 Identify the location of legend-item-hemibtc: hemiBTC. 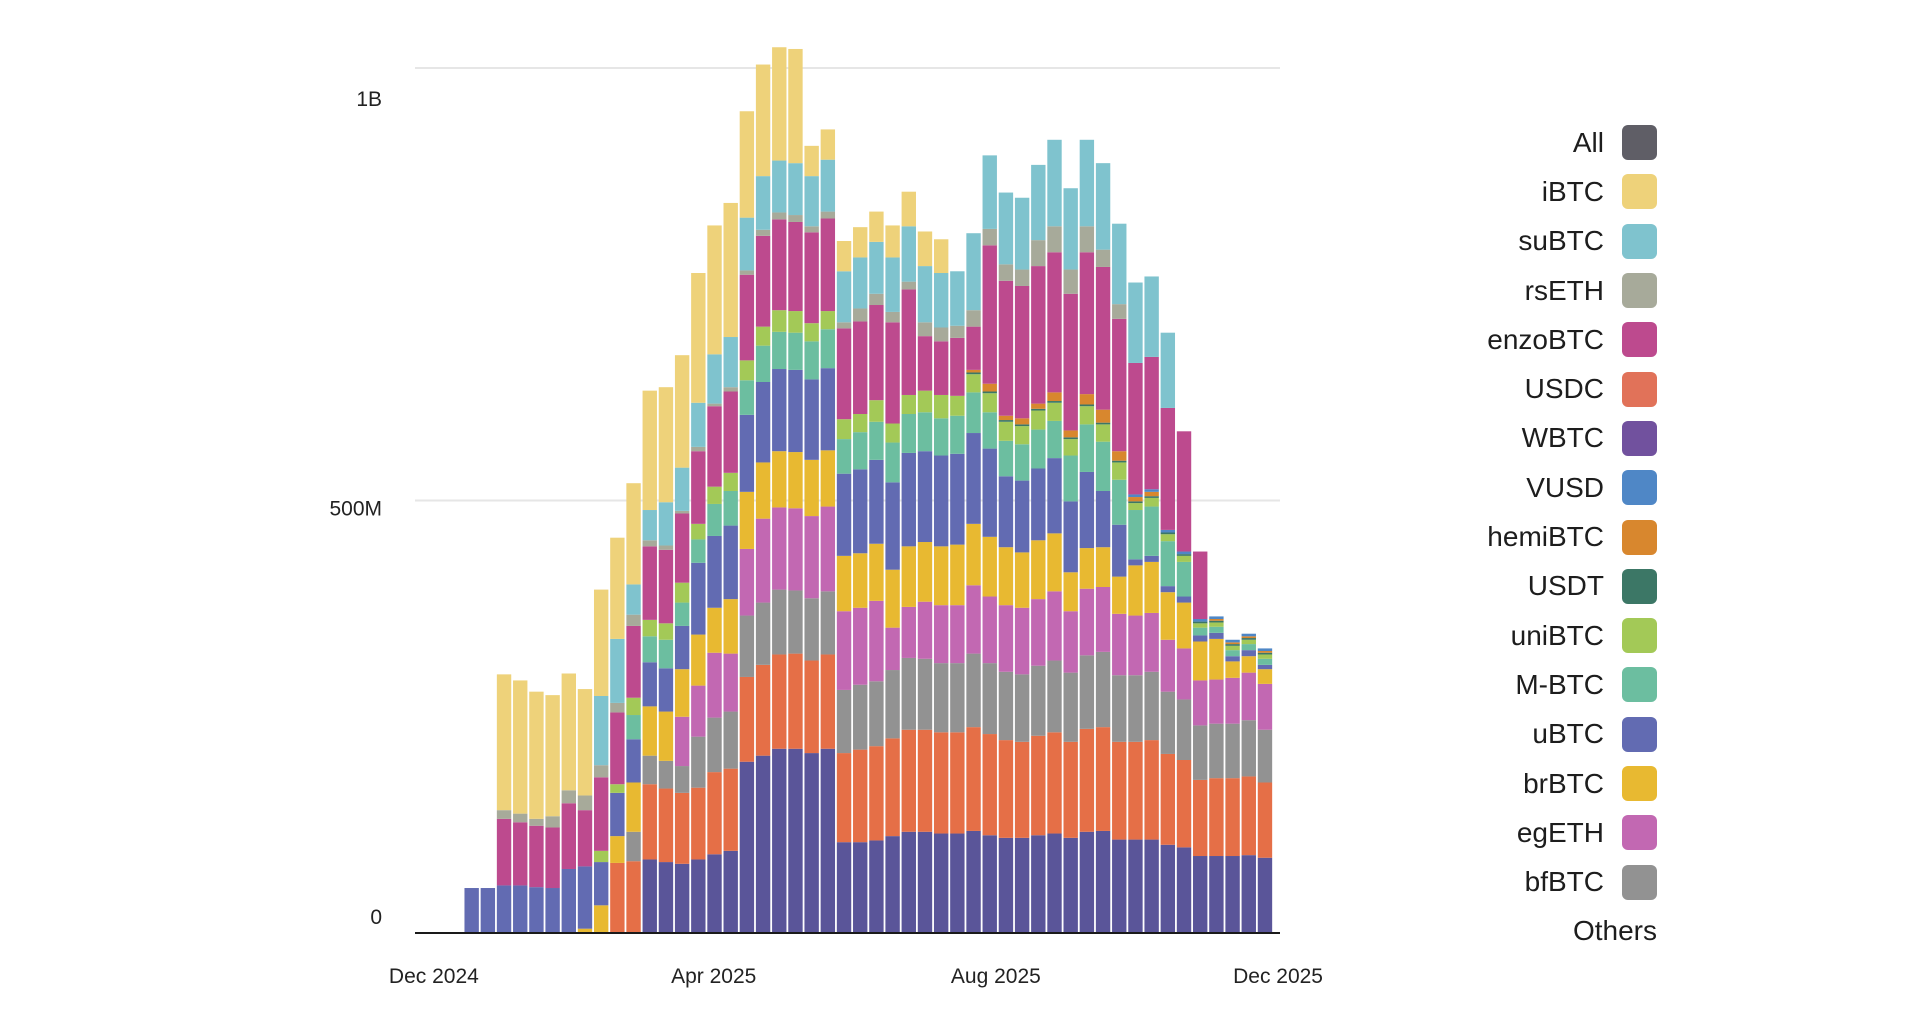
(1572, 536).